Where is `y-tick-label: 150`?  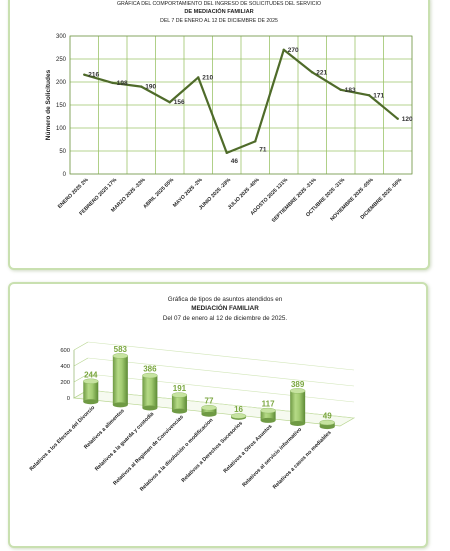 y-tick-label: 150 is located at coordinates (61, 106).